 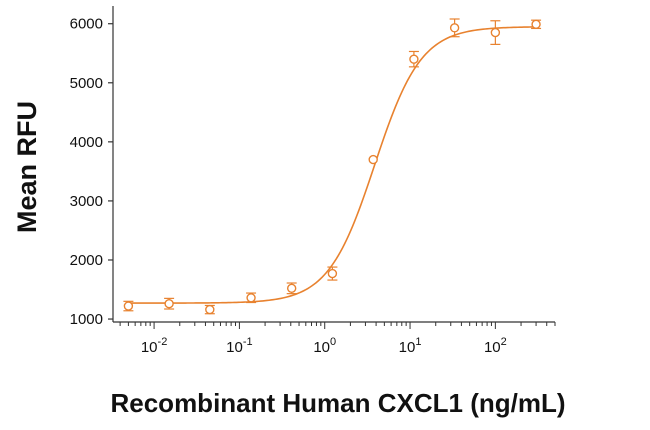 I want to click on x-tick-label: 10⁰, so click(x=324, y=346).